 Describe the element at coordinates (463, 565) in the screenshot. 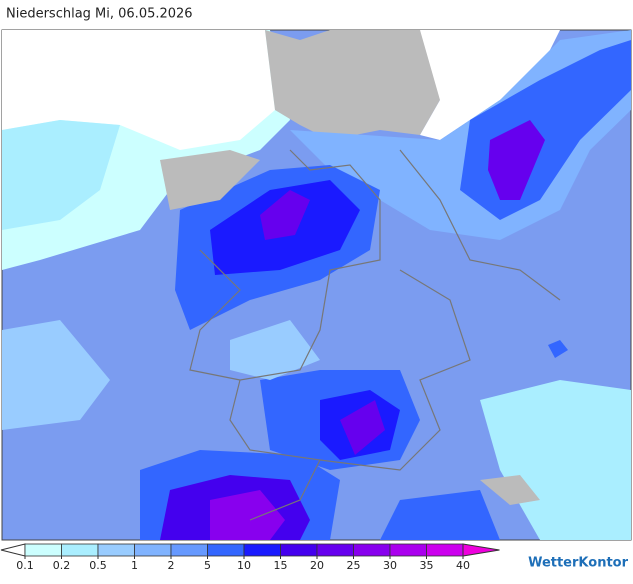

I see `legend-tick-label: 40` at that location.